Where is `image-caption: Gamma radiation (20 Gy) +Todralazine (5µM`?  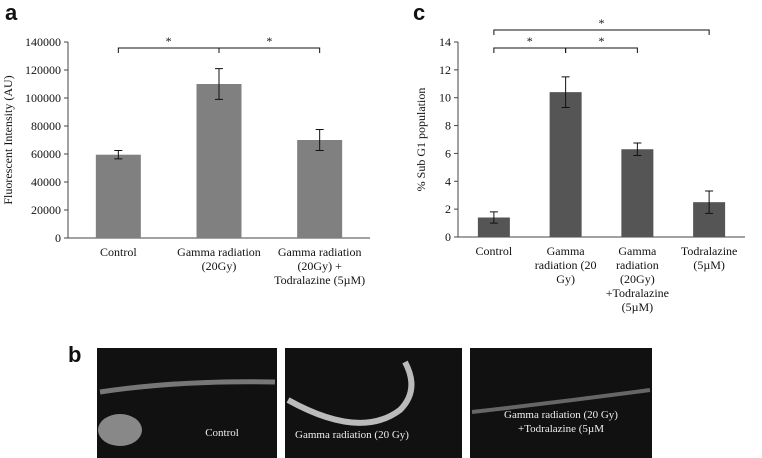 image-caption: Gamma radiation (20 Gy) +Todralazine (5µM is located at coordinates (561, 422).